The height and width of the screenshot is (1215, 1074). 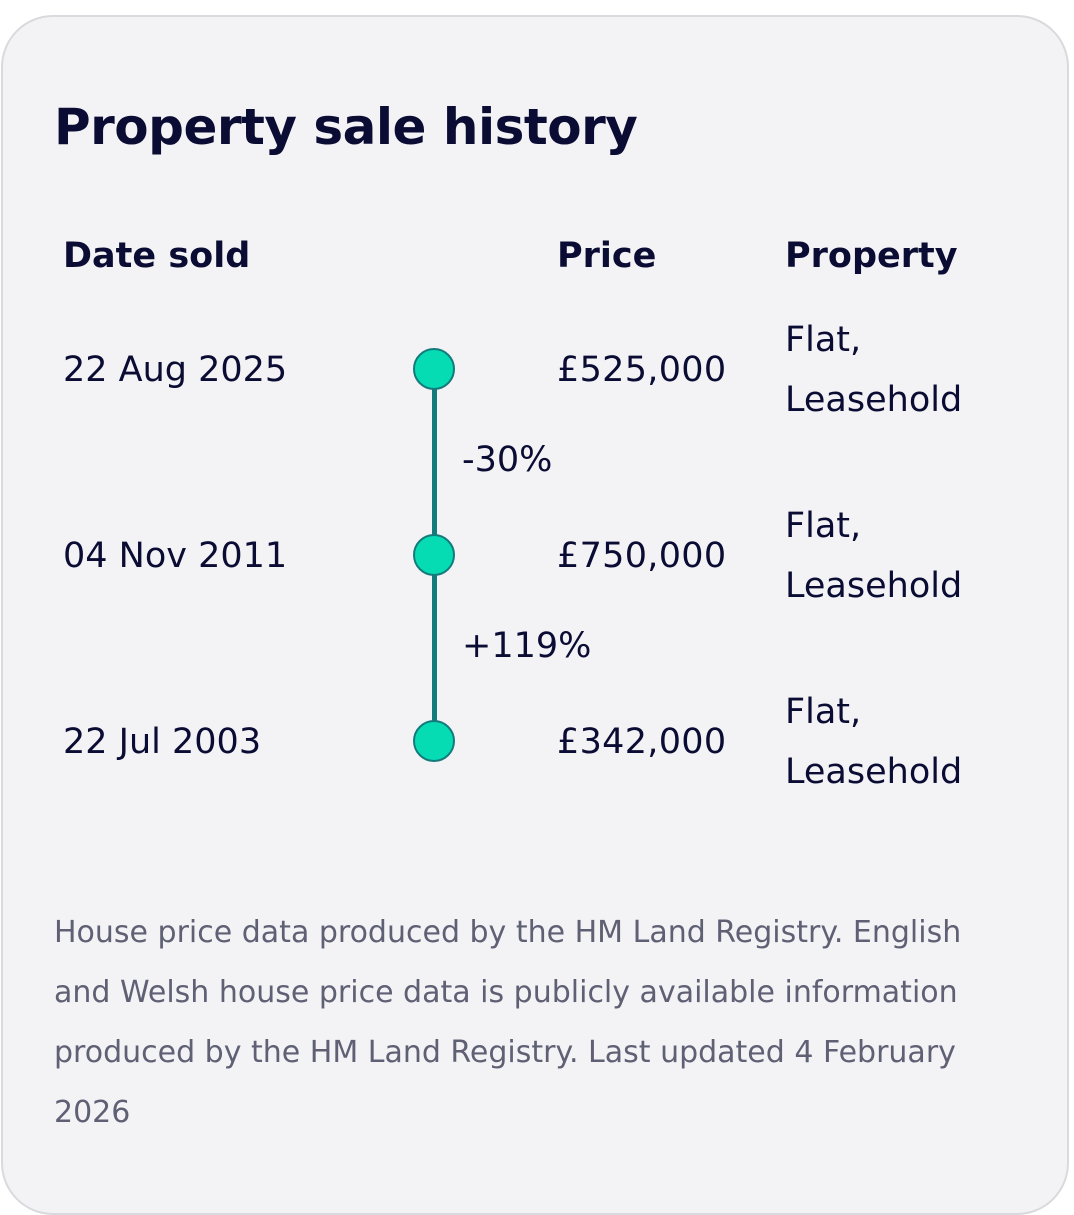 I want to click on card-title: Property sale history, so click(x=346, y=127).